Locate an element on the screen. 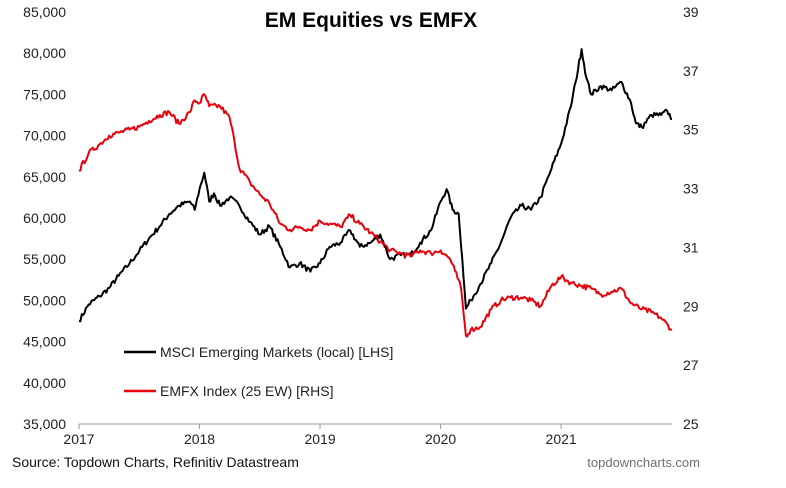 The width and height of the screenshot is (786, 488). y-left-tick-label: 65,000 is located at coordinates (44, 177).